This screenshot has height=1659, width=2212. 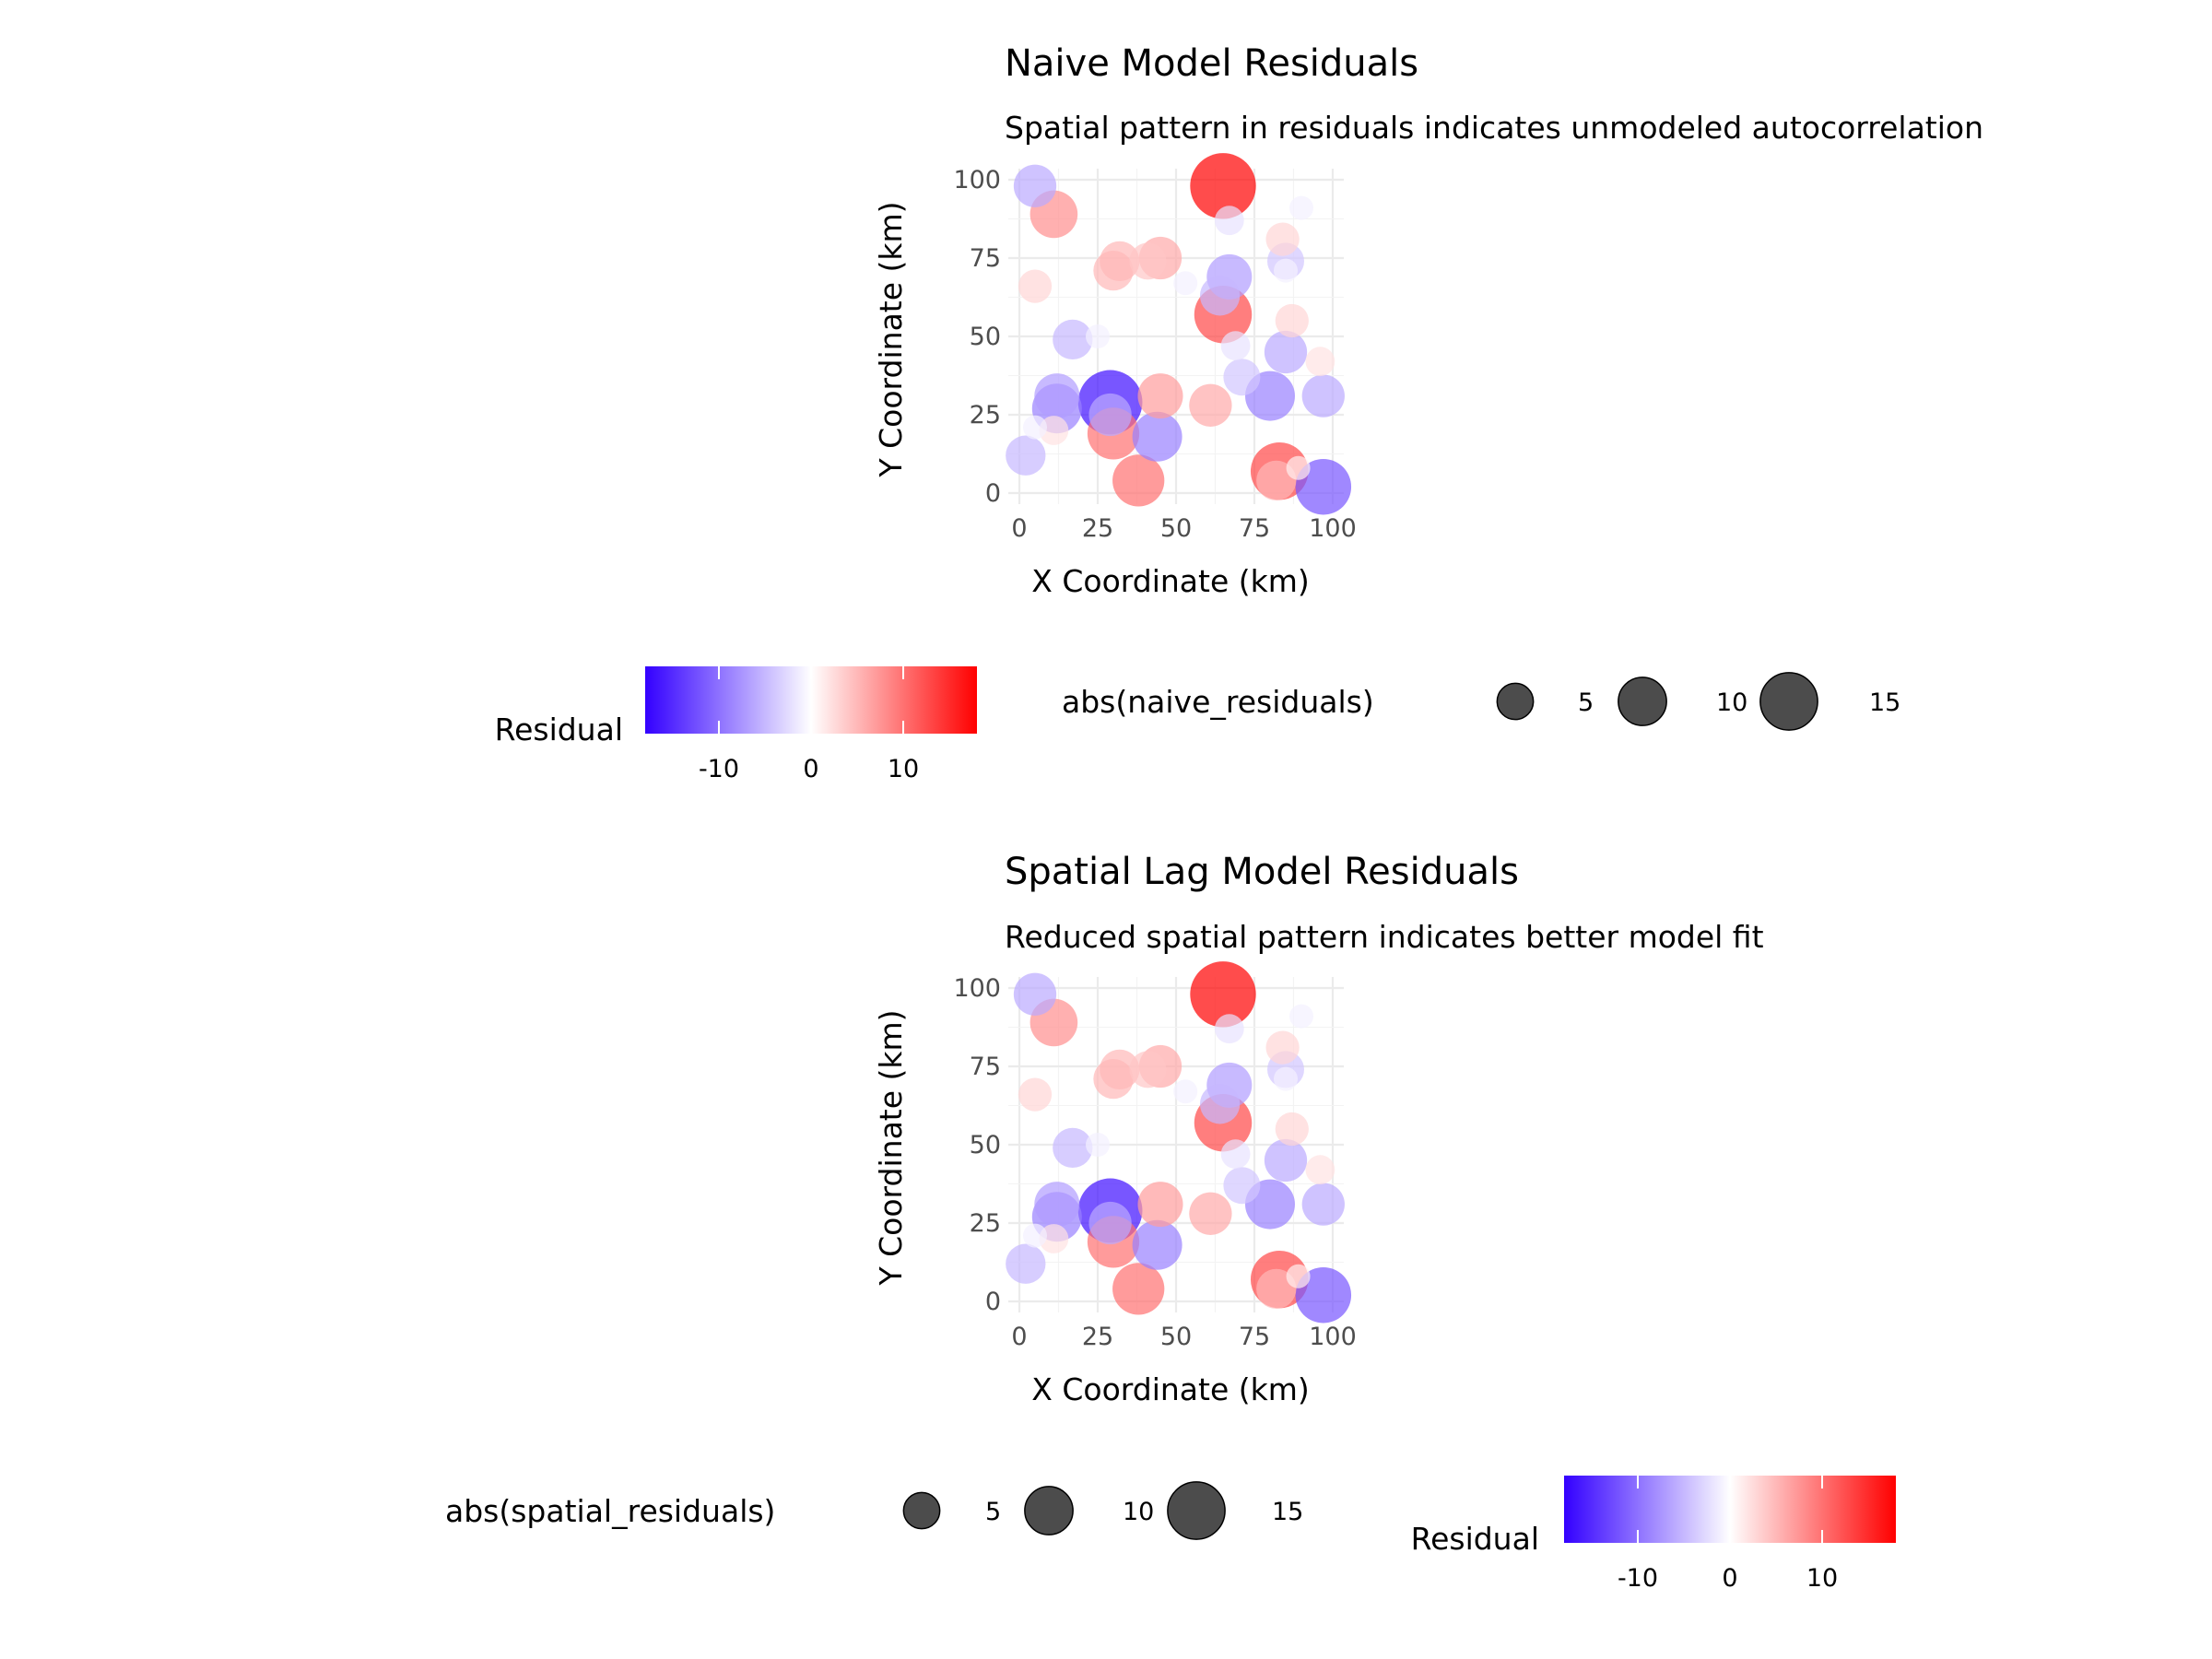 I want to click on size-legend: abs(spatial_residuals) 5 10 15, so click(x=874, y=1510).